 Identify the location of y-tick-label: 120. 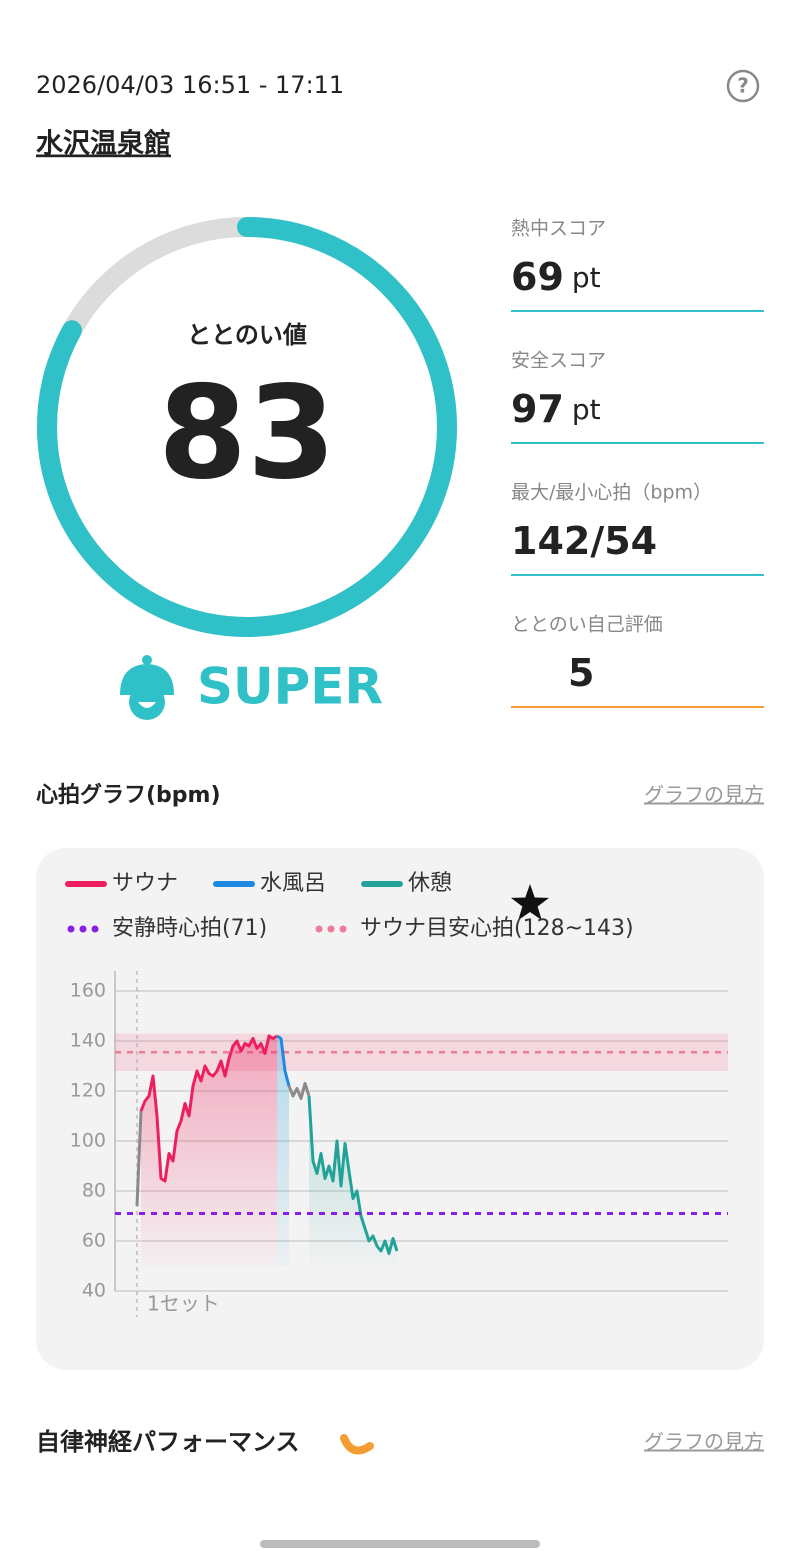
(88, 1091).